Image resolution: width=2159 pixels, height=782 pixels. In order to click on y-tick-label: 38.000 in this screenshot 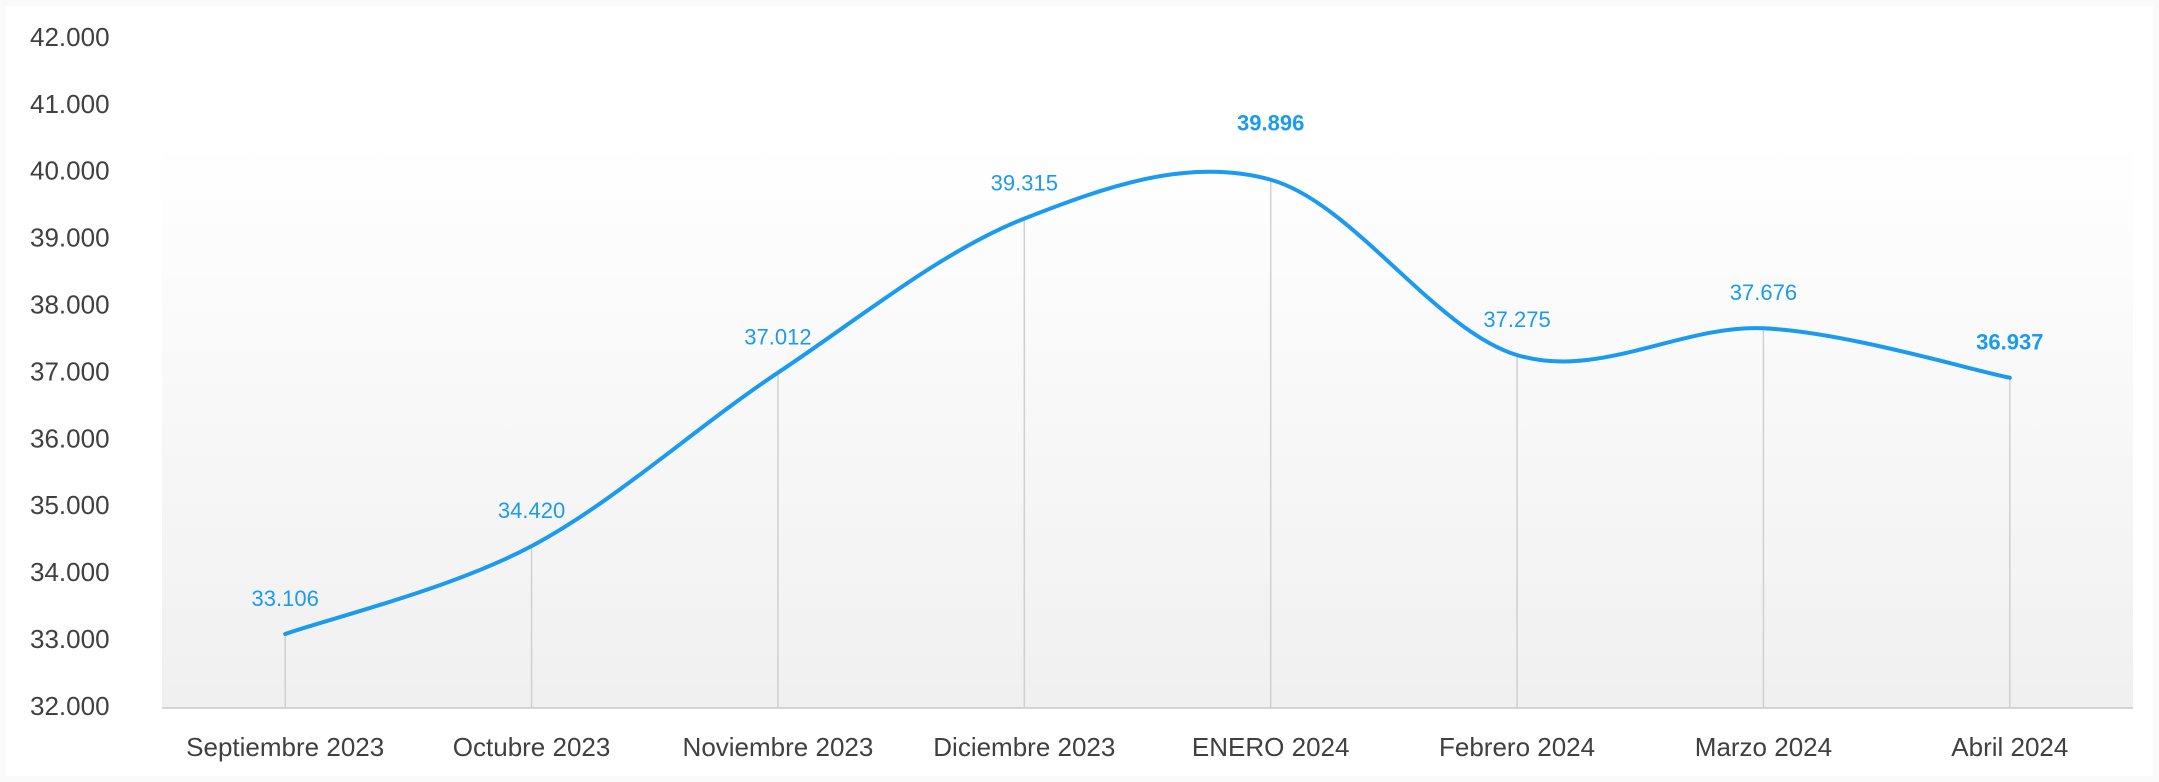, I will do `click(70, 304)`.